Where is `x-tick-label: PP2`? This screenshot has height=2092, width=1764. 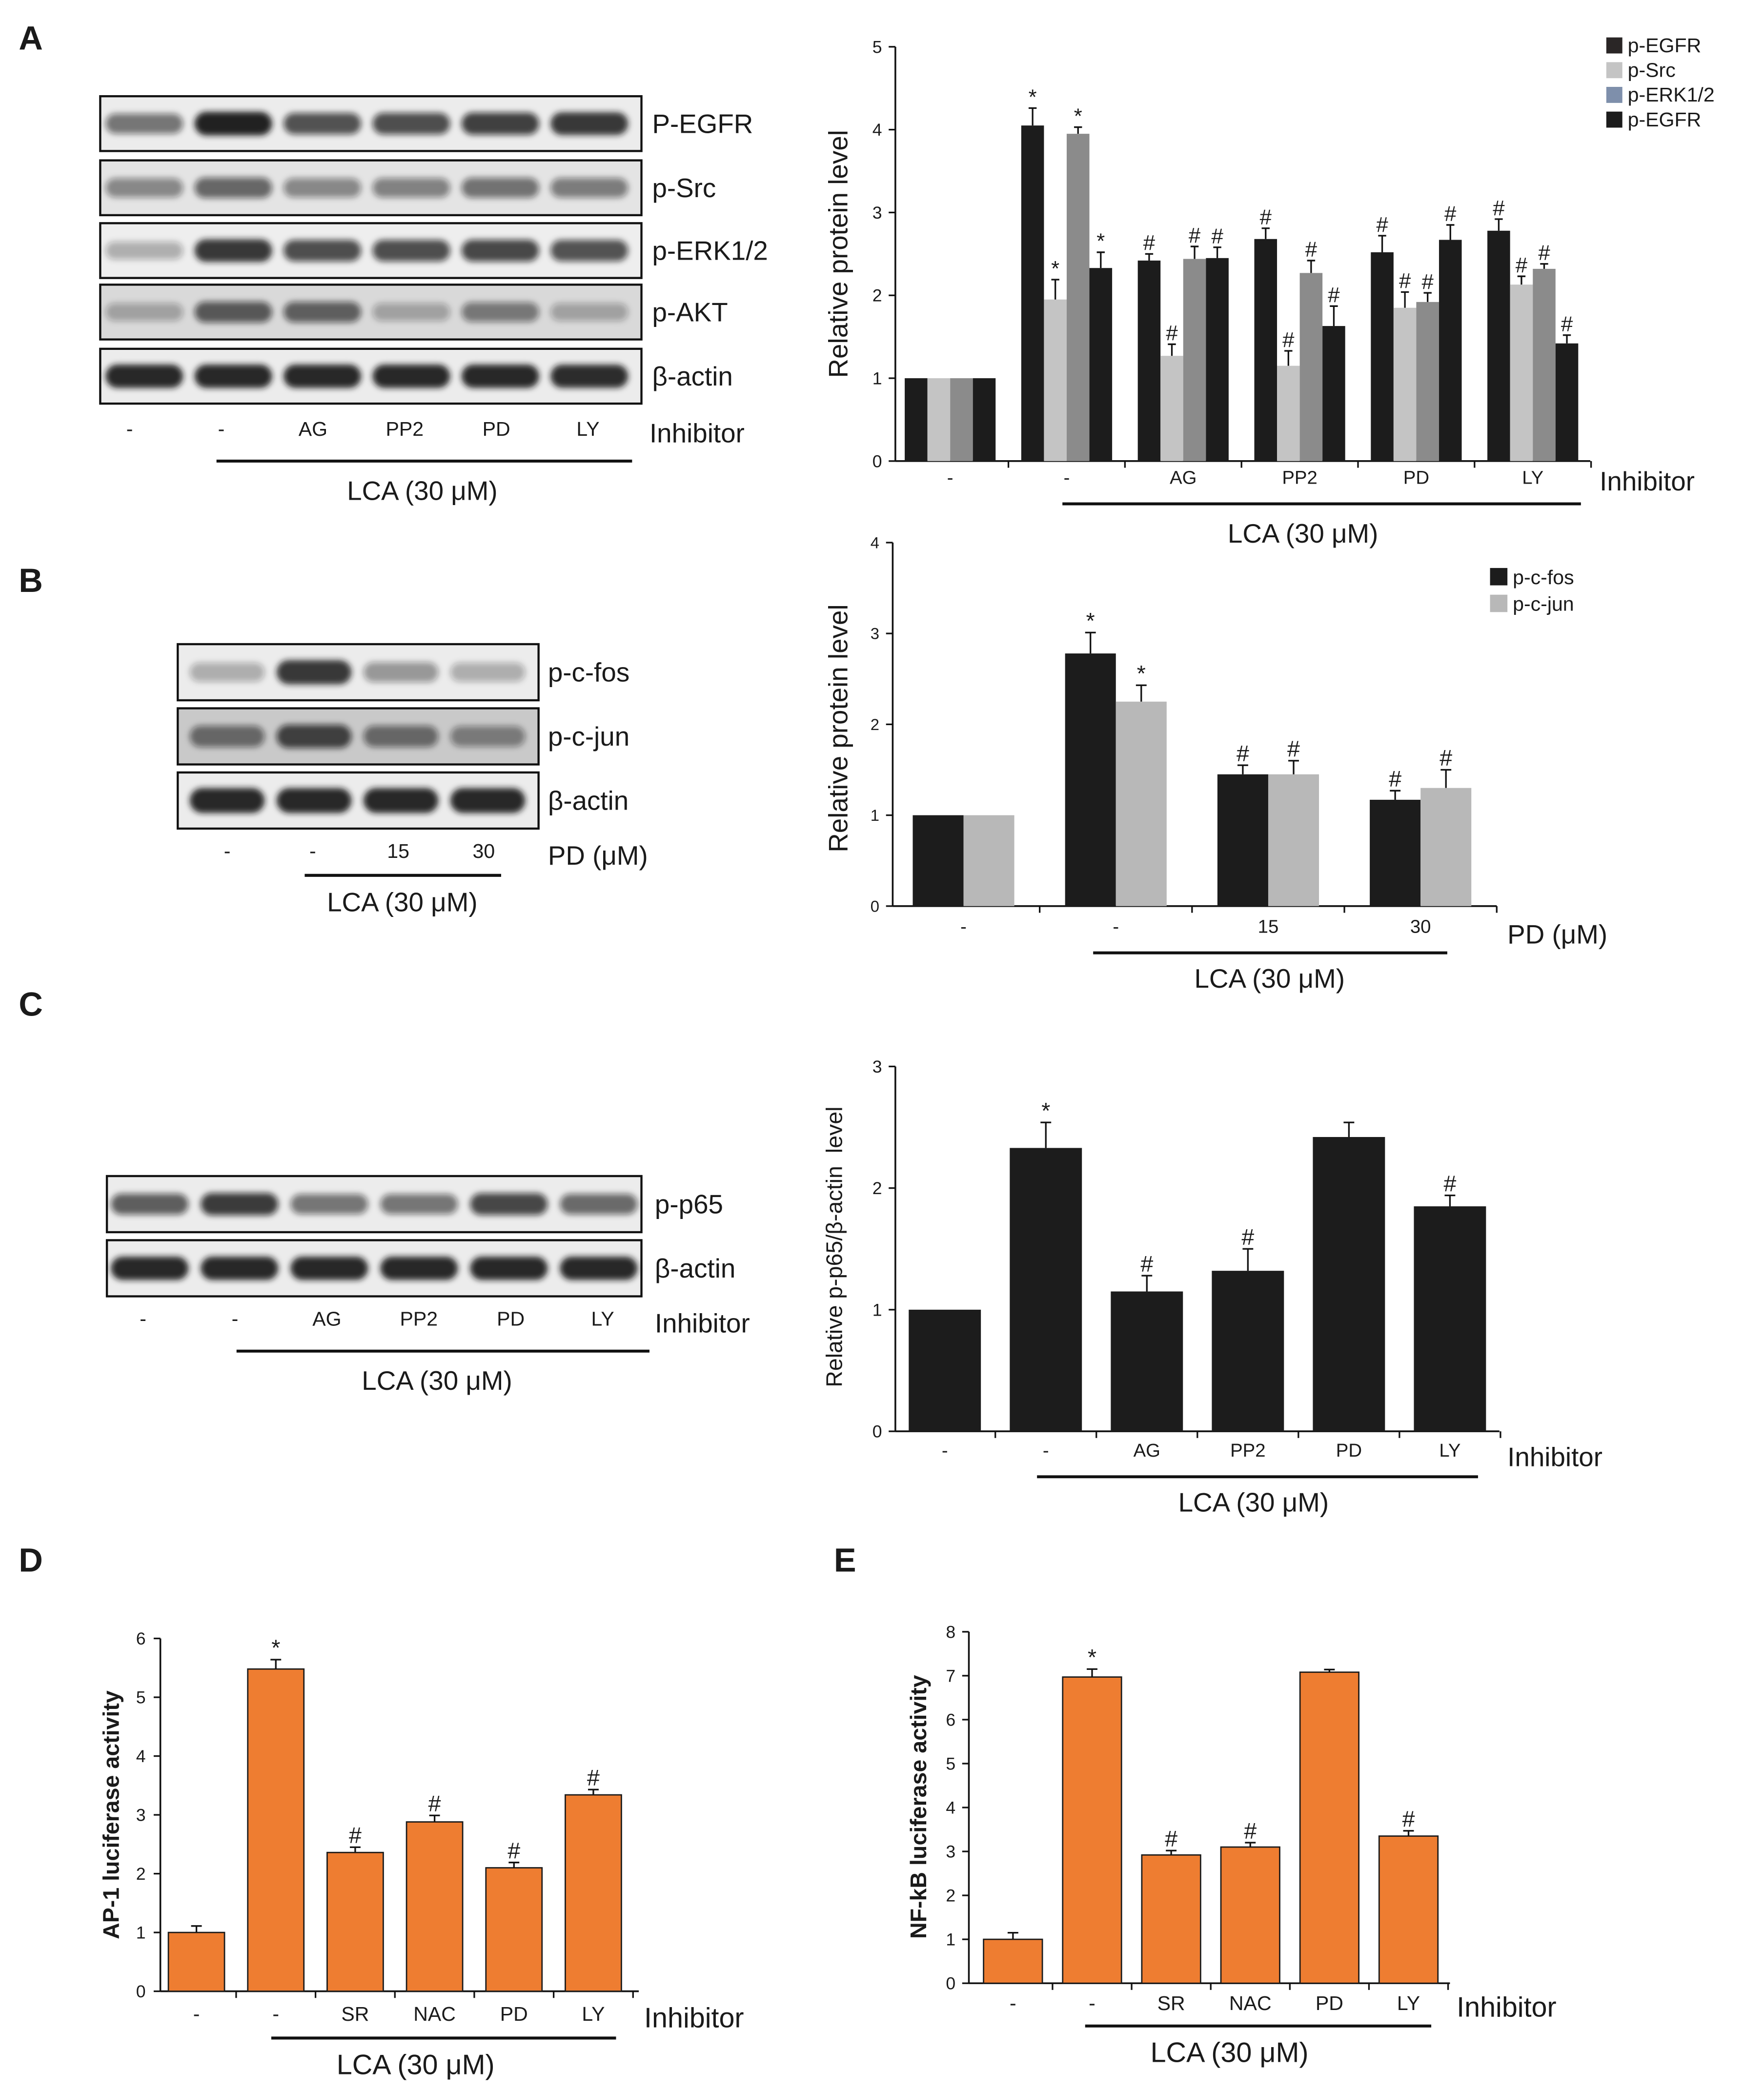 x-tick-label: PP2 is located at coordinates (1247, 1450).